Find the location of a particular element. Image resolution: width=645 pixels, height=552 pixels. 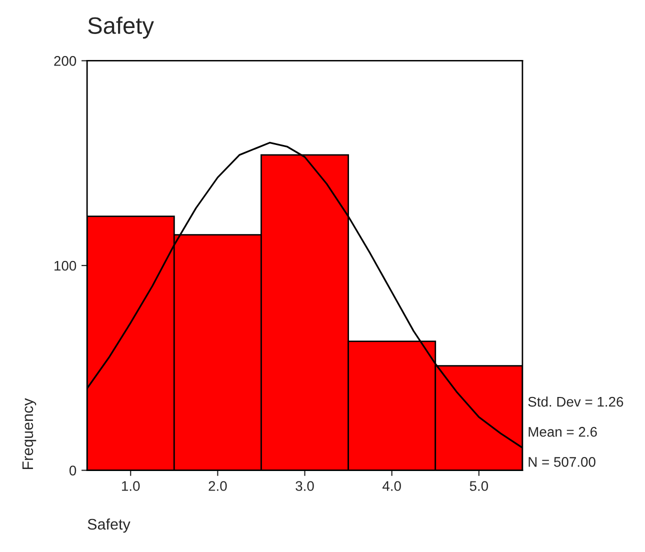

text: Mean = 2.6 is located at coordinates (562, 431).